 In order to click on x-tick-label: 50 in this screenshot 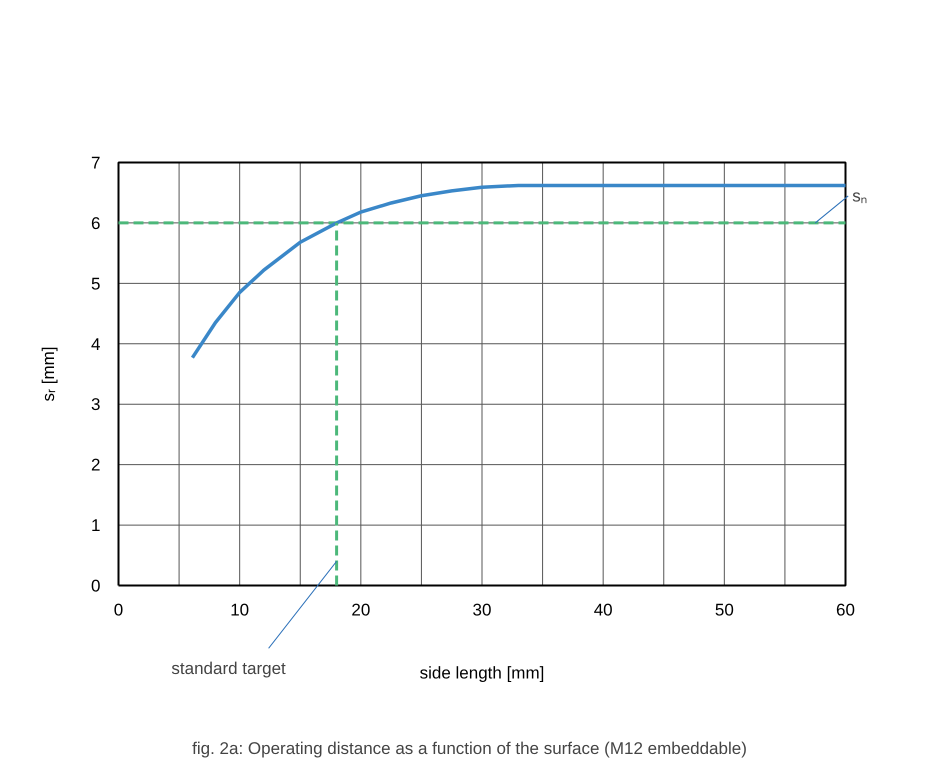, I will do `click(724, 610)`.